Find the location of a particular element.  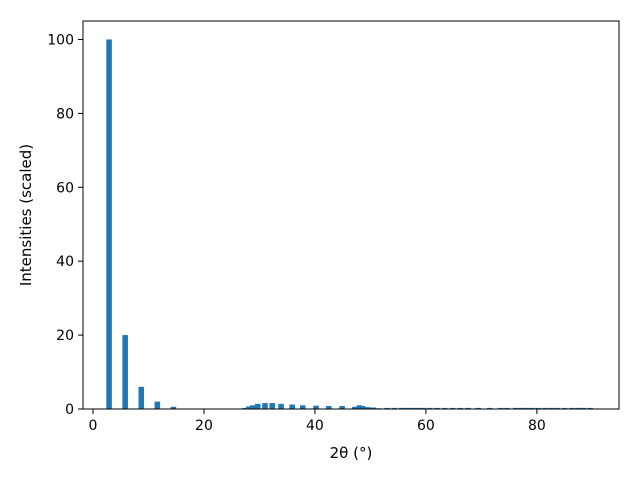

x-tick-label: 60 is located at coordinates (426, 426).